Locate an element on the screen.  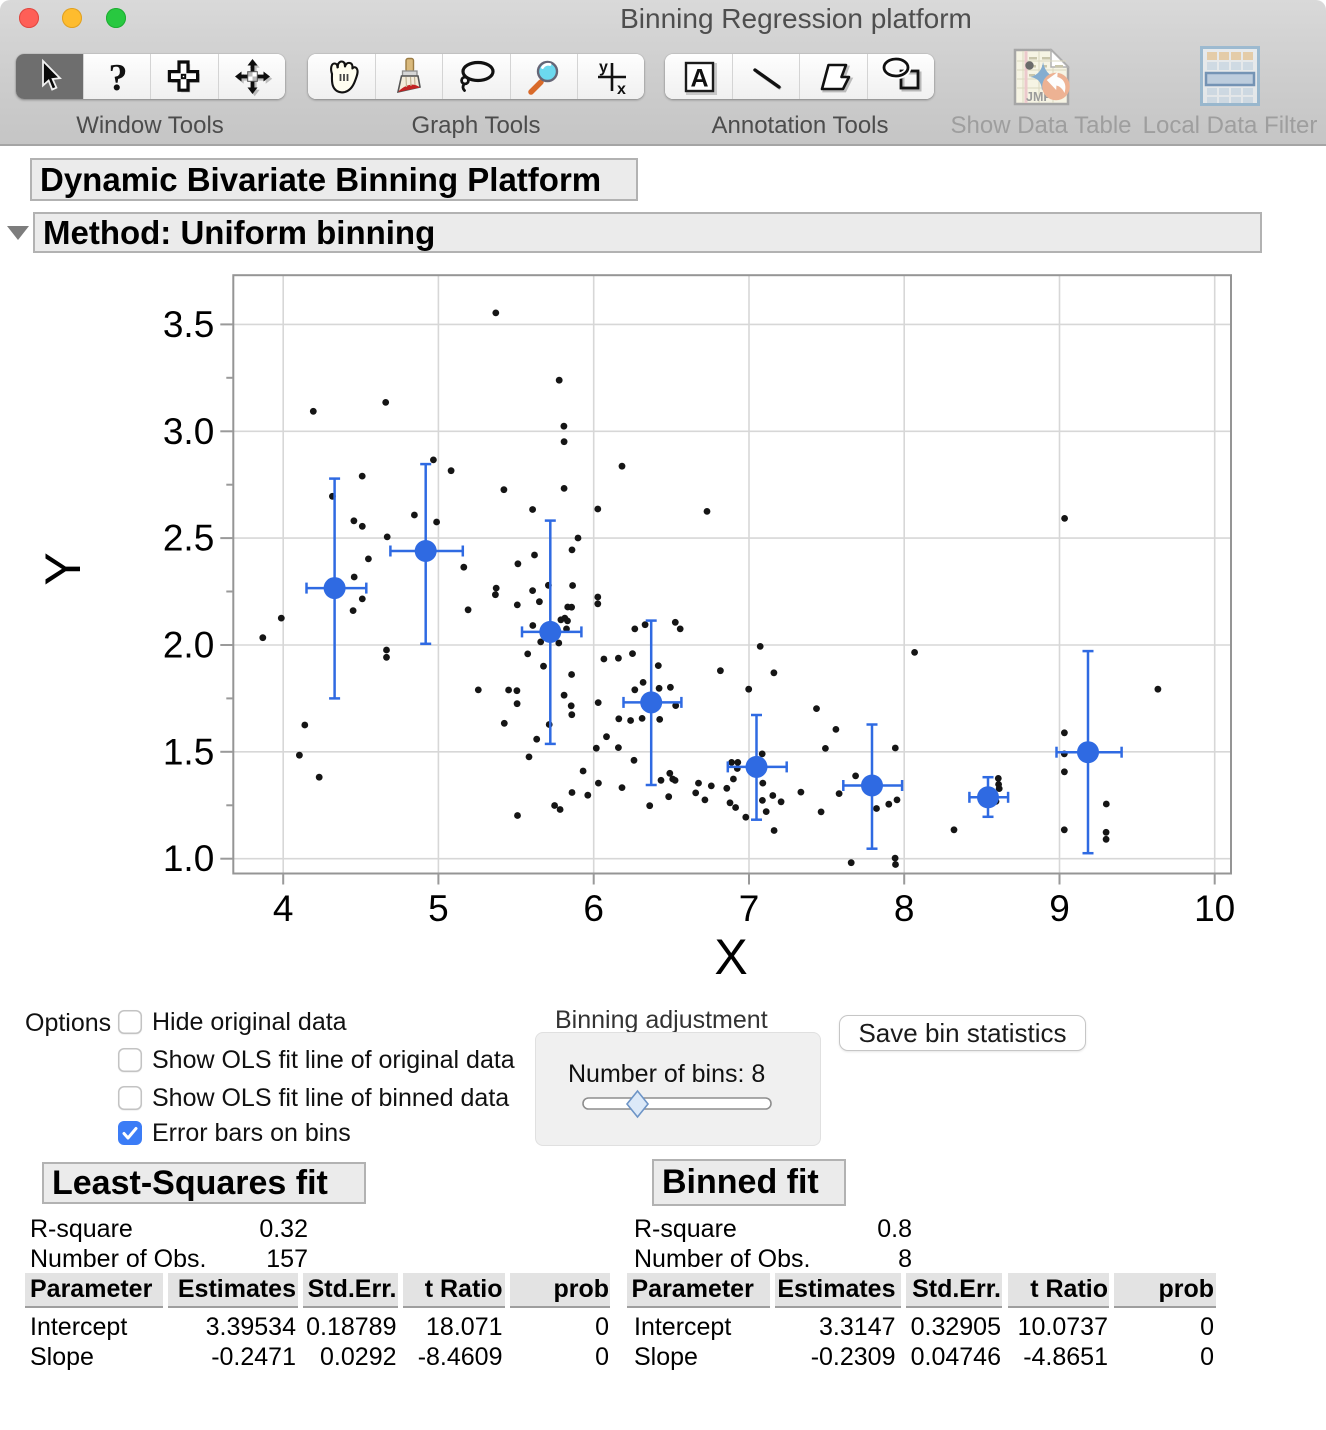
svg-text: 7 is located at coordinates (749, 908).